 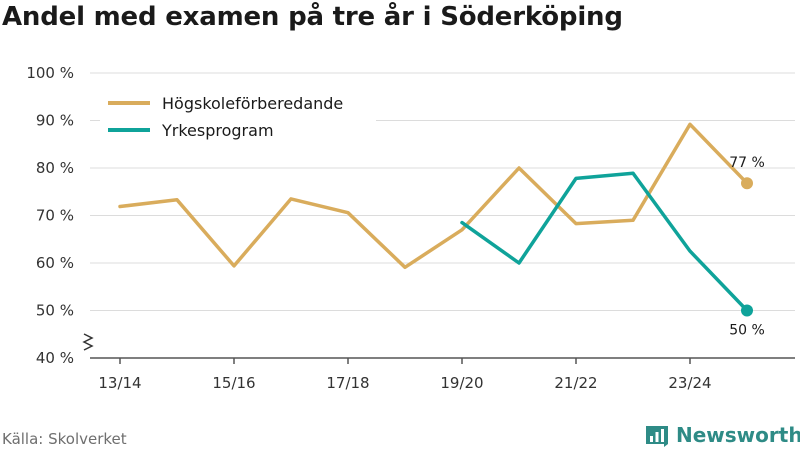 What do you see at coordinates (55, 168) in the screenshot?
I see `y-tick-label: 80 %` at bounding box center [55, 168].